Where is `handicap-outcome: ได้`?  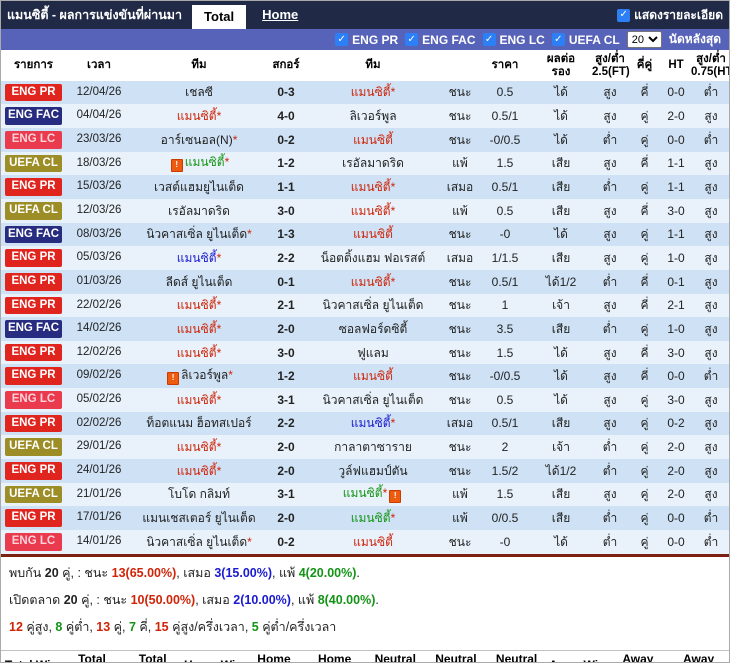 handicap-outcome: ได้ is located at coordinates (561, 116).